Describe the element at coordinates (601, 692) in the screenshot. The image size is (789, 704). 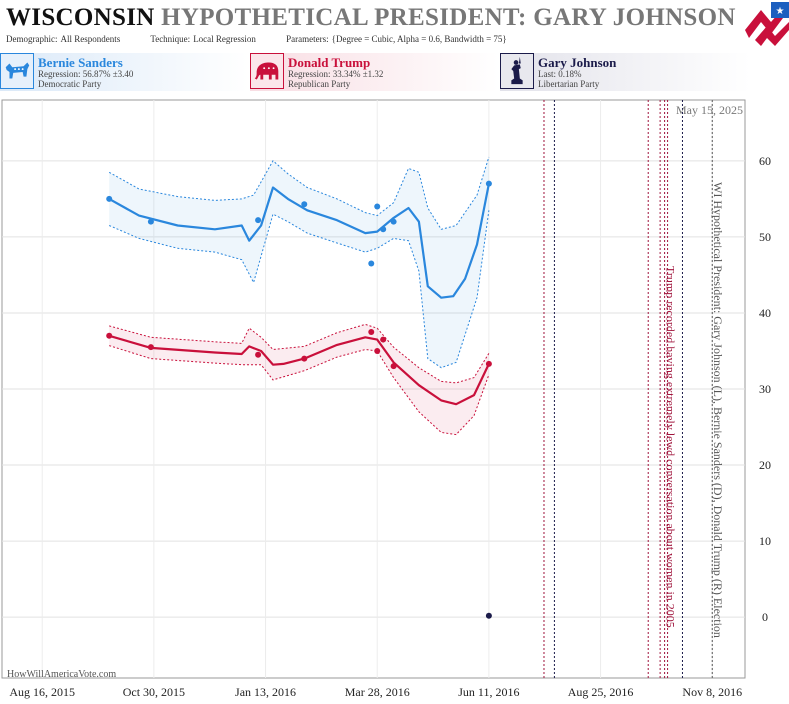
I see `x-tick-label: Aug 25, 2016` at that location.